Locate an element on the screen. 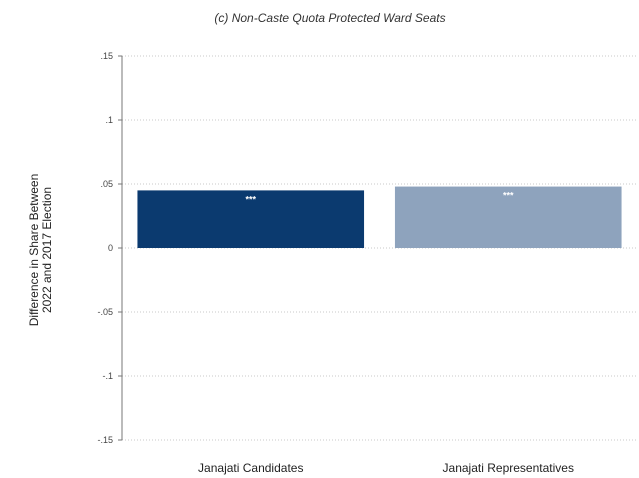 The height and width of the screenshot is (478, 639). bar-1-data-label: *** is located at coordinates (250, 199).